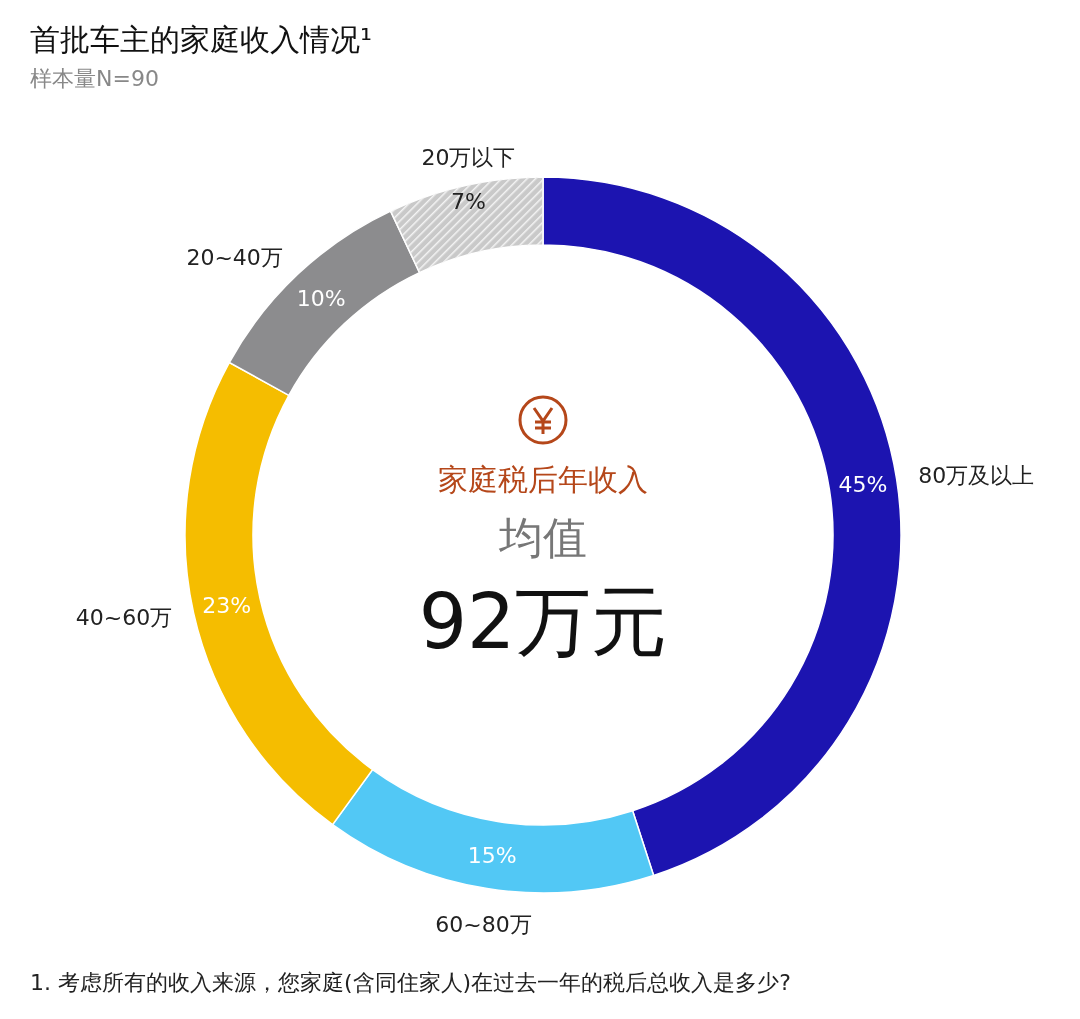 This screenshot has width=1080, height=1019. Describe the element at coordinates (94, 78) in the screenshot. I see `chart-subtitle: 样本量N=90` at that location.